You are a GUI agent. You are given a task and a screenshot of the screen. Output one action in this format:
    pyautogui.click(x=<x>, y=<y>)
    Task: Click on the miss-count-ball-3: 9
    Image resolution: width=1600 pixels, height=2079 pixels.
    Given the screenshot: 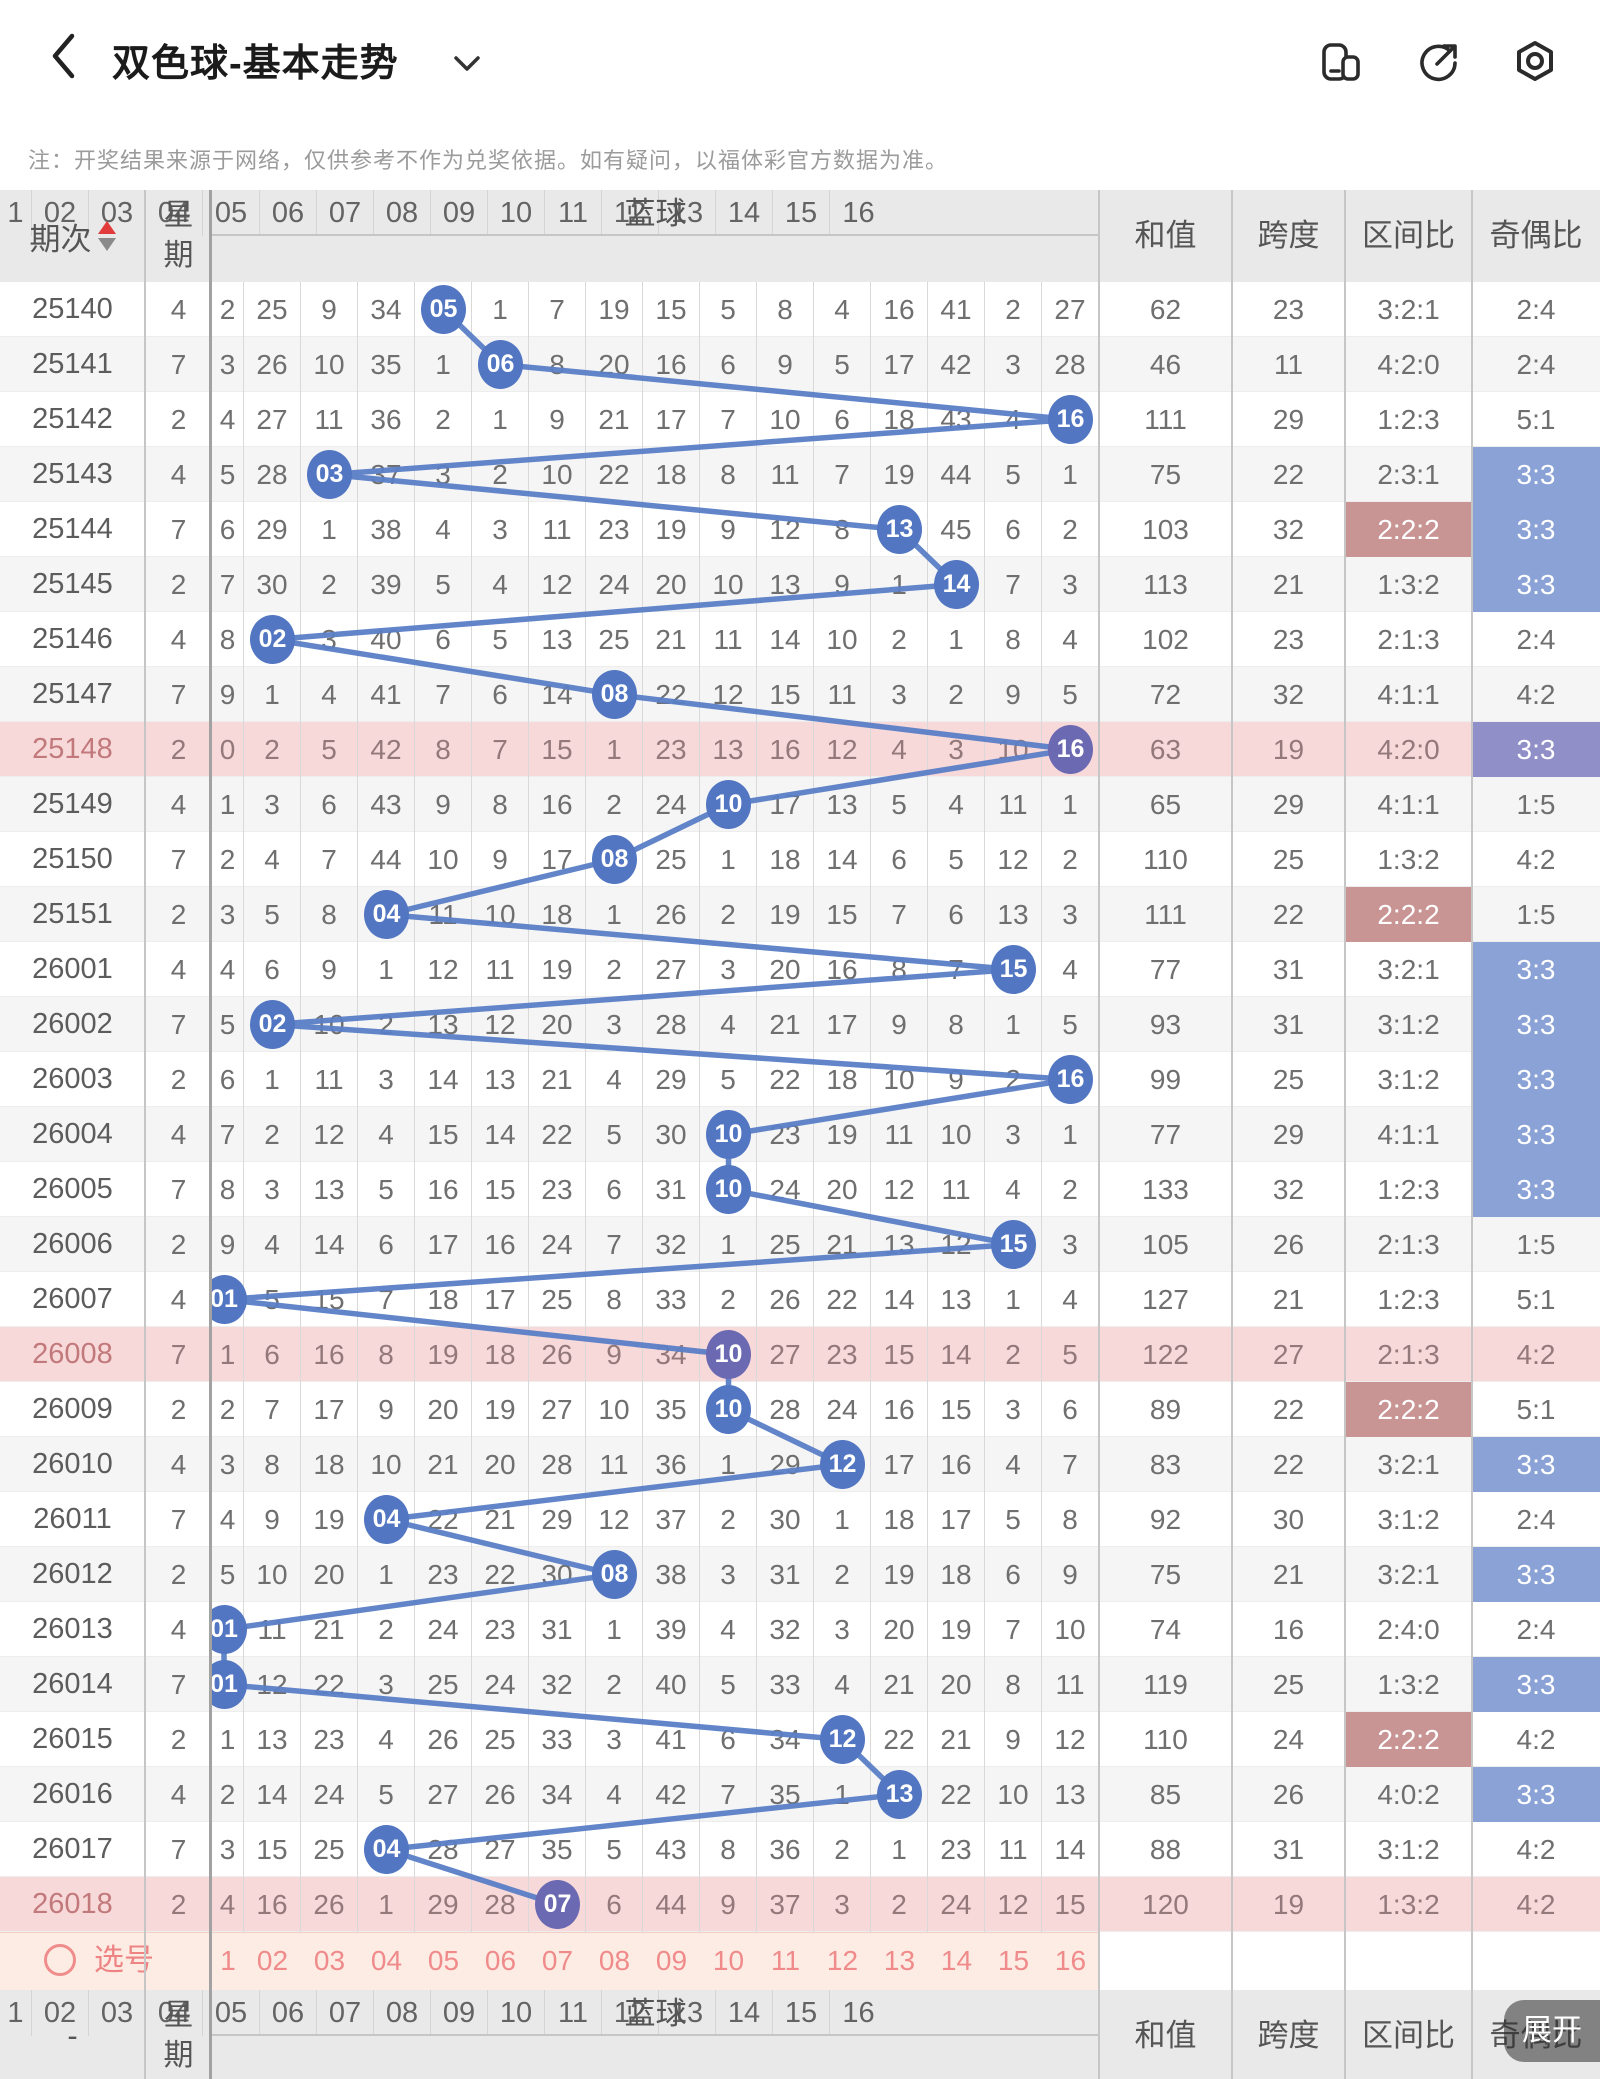 What is the action you would take?
    pyautogui.click(x=329, y=309)
    